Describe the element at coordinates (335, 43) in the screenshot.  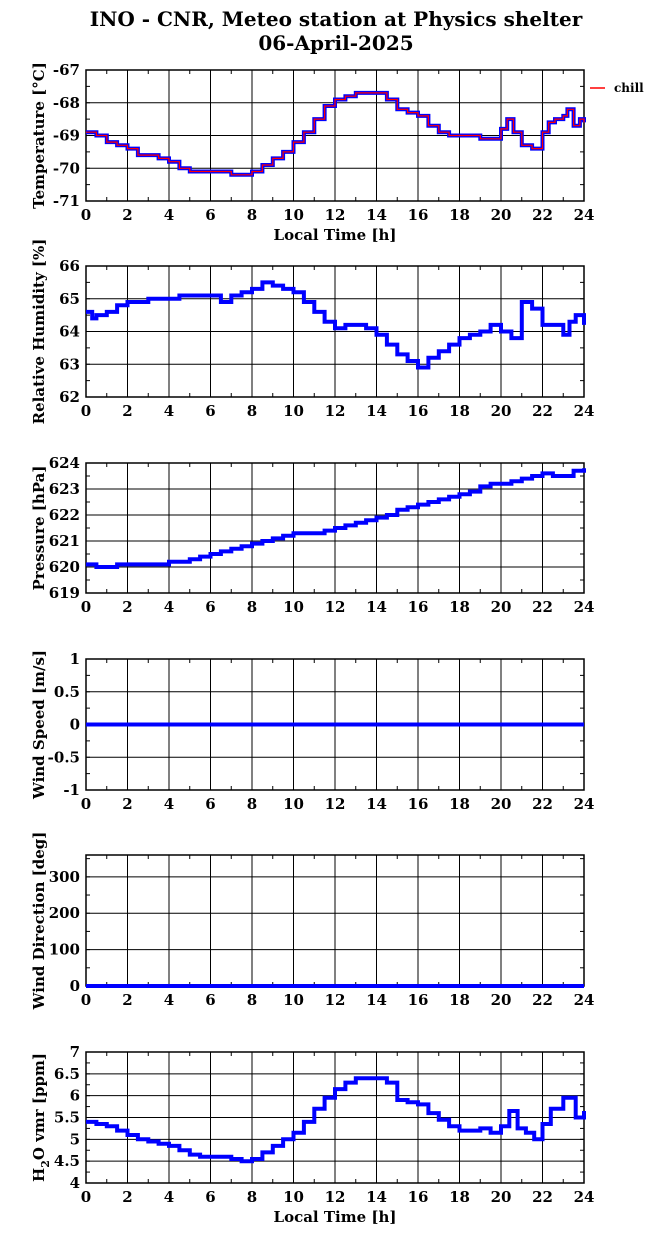
I see `chart-title-line2: 06-April-2025` at that location.